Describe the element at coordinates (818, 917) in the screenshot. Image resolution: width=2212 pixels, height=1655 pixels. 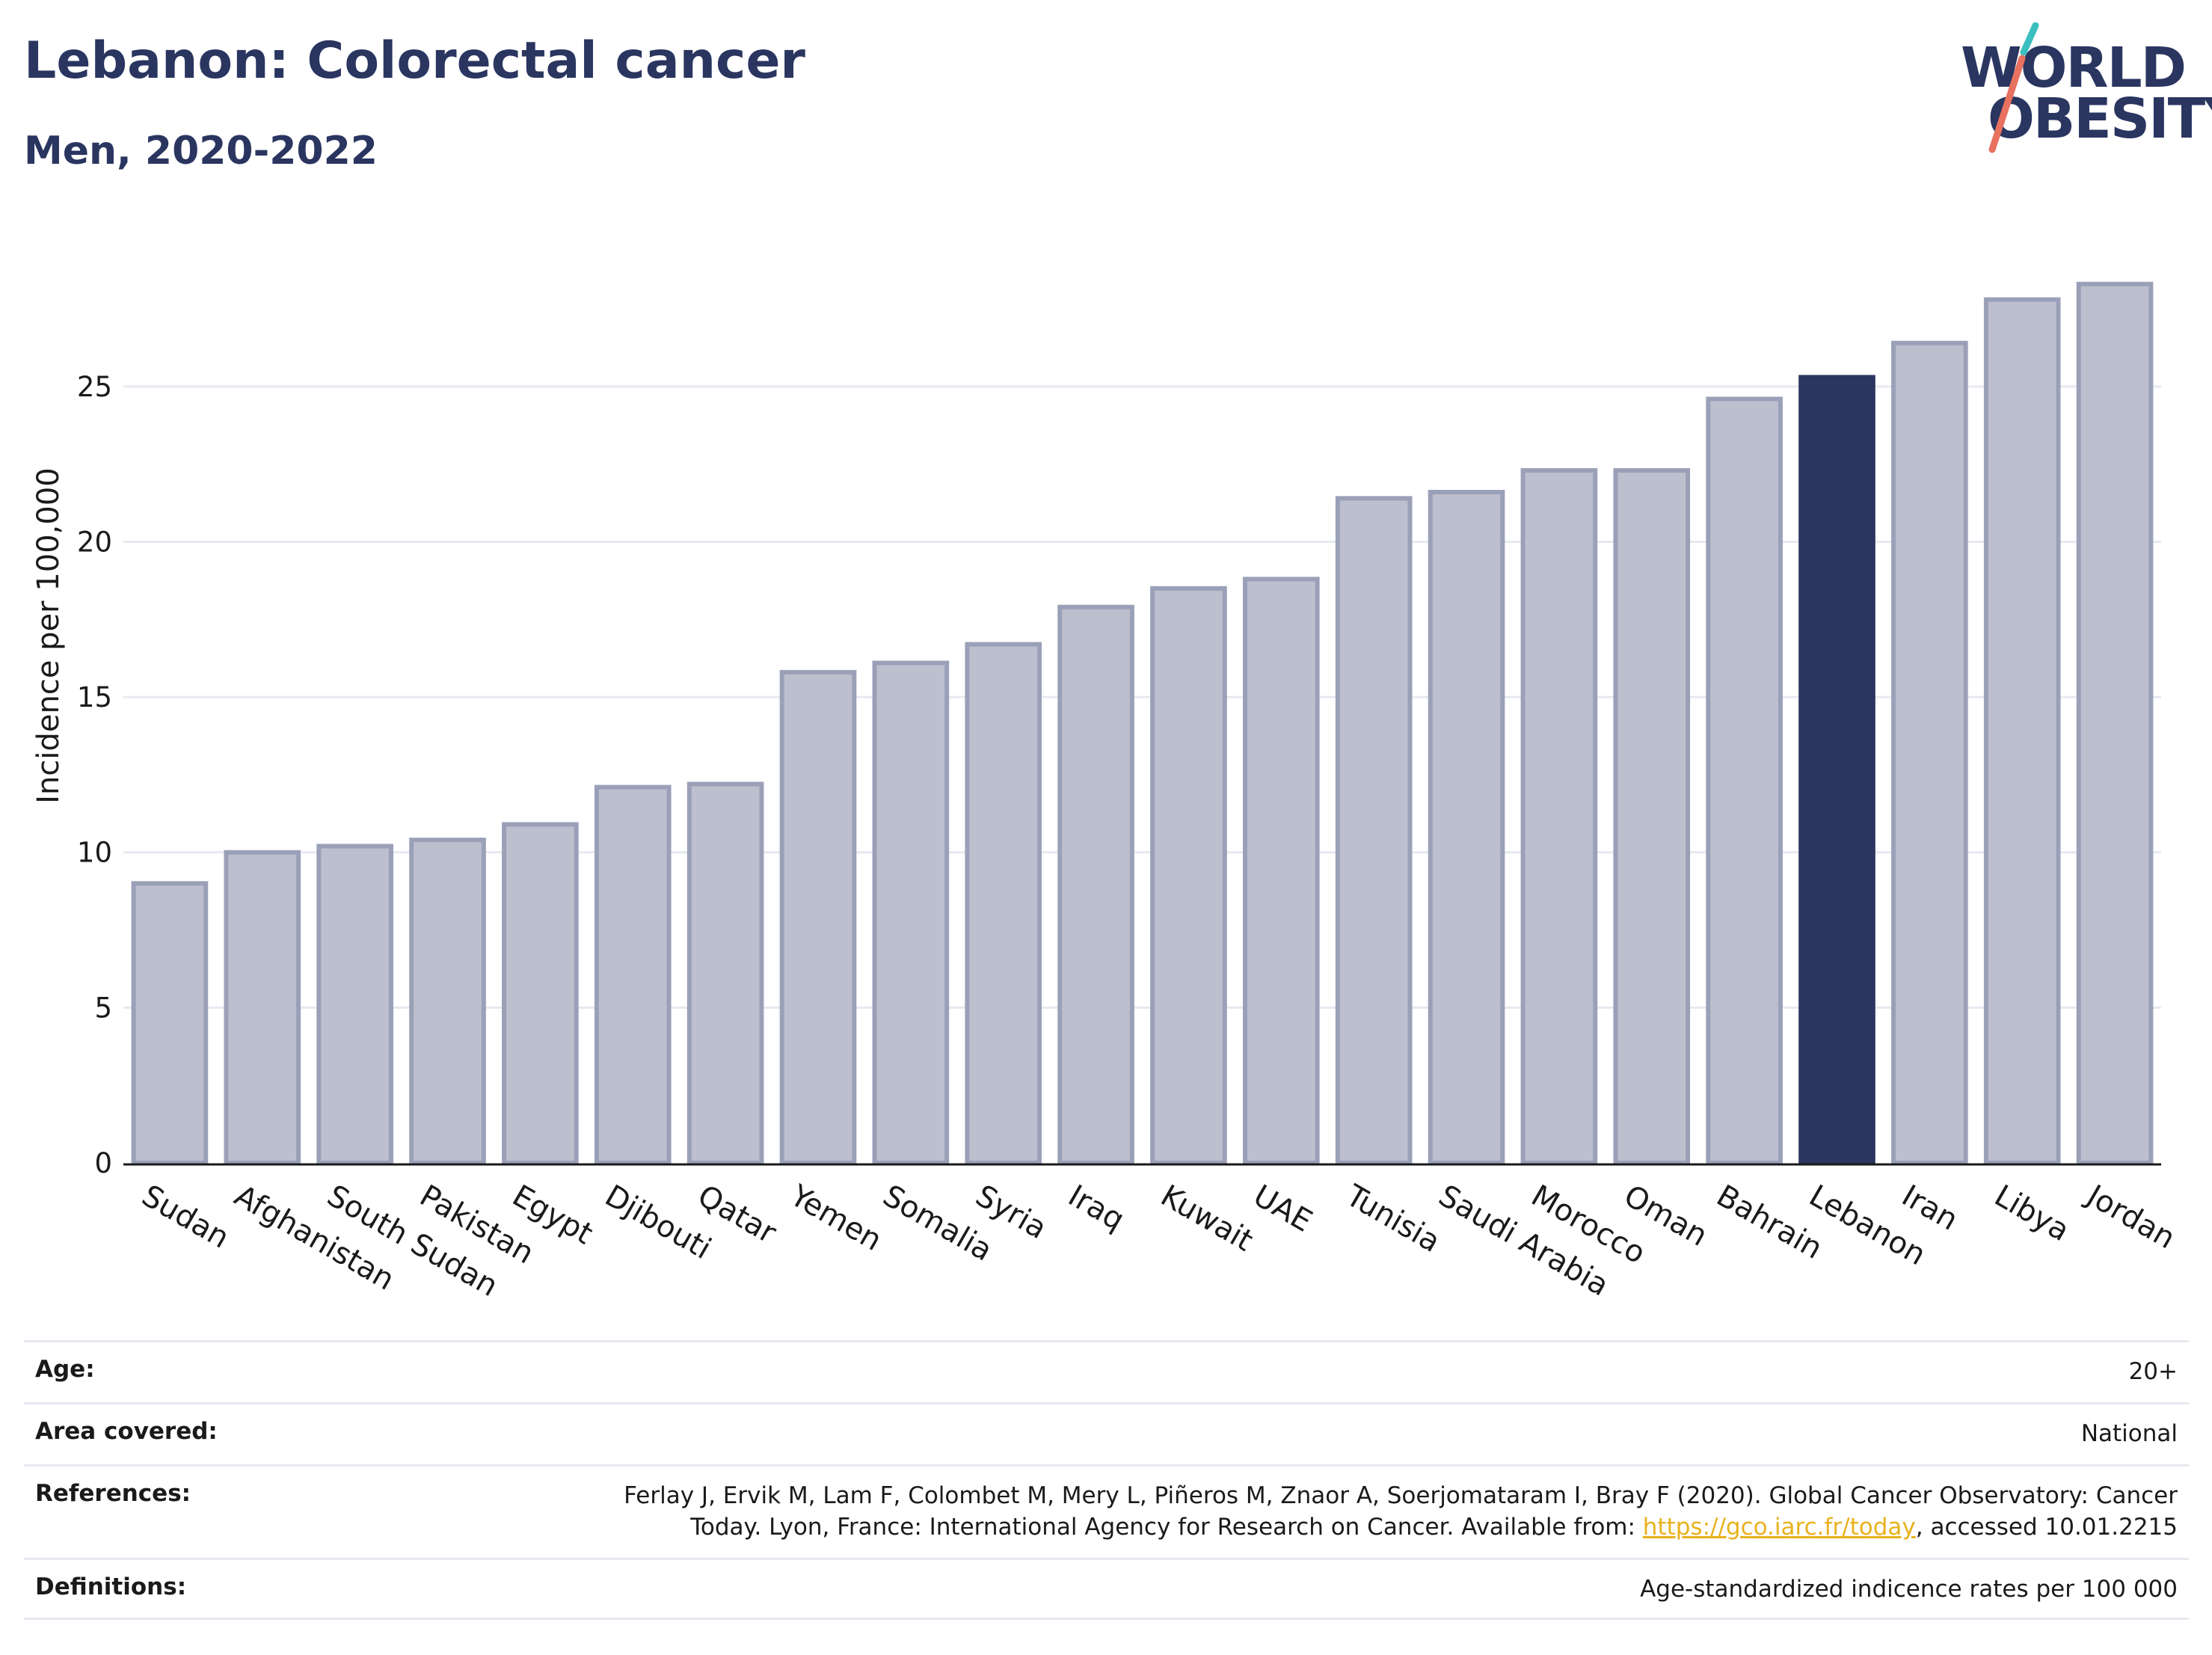
I see `bar-yemen` at that location.